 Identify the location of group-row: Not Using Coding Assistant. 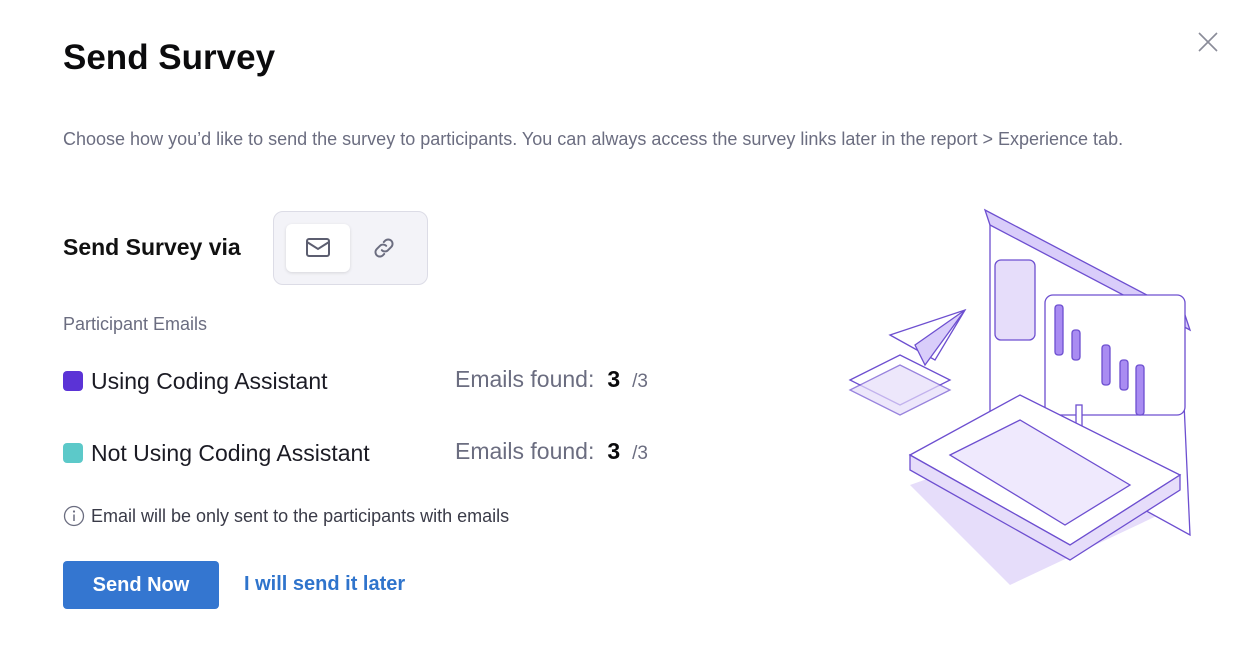
(216, 453).